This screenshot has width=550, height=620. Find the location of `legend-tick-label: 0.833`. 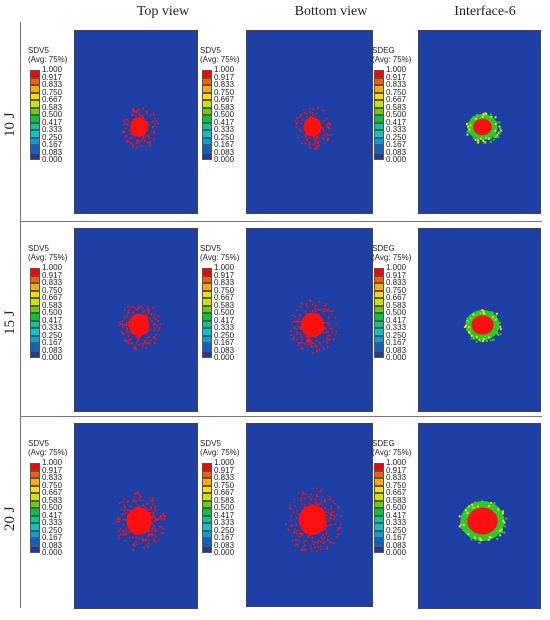

legend-tick-label: 0.833 is located at coordinates (224, 477).